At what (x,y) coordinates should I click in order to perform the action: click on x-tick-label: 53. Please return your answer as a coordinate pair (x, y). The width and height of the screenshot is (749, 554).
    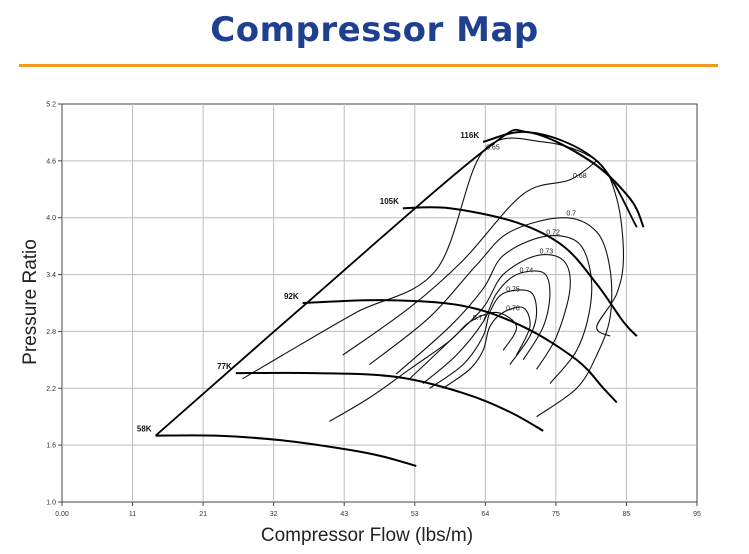
    Looking at the image, I should click on (415, 514).